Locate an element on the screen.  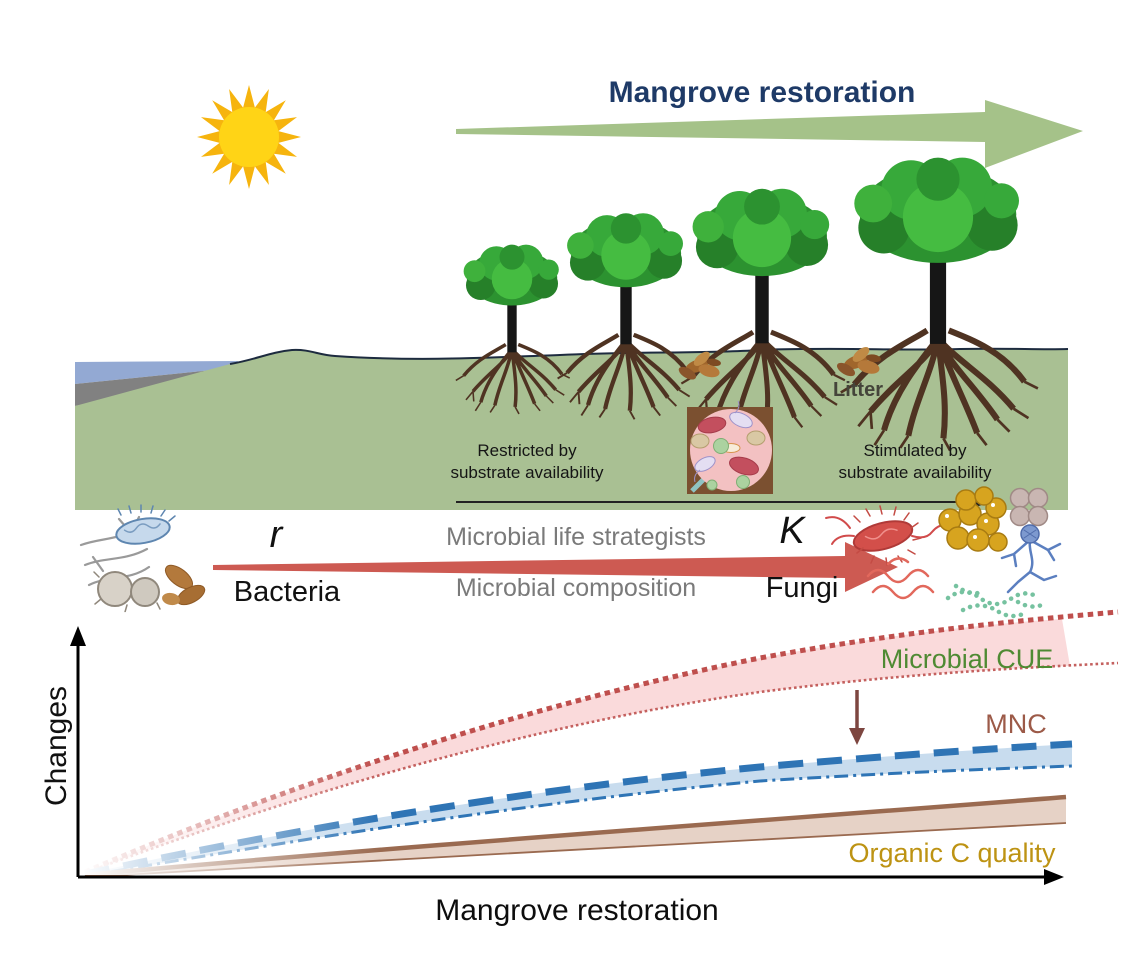
bacteria-label: Bacteria is located at coordinates (287, 592).